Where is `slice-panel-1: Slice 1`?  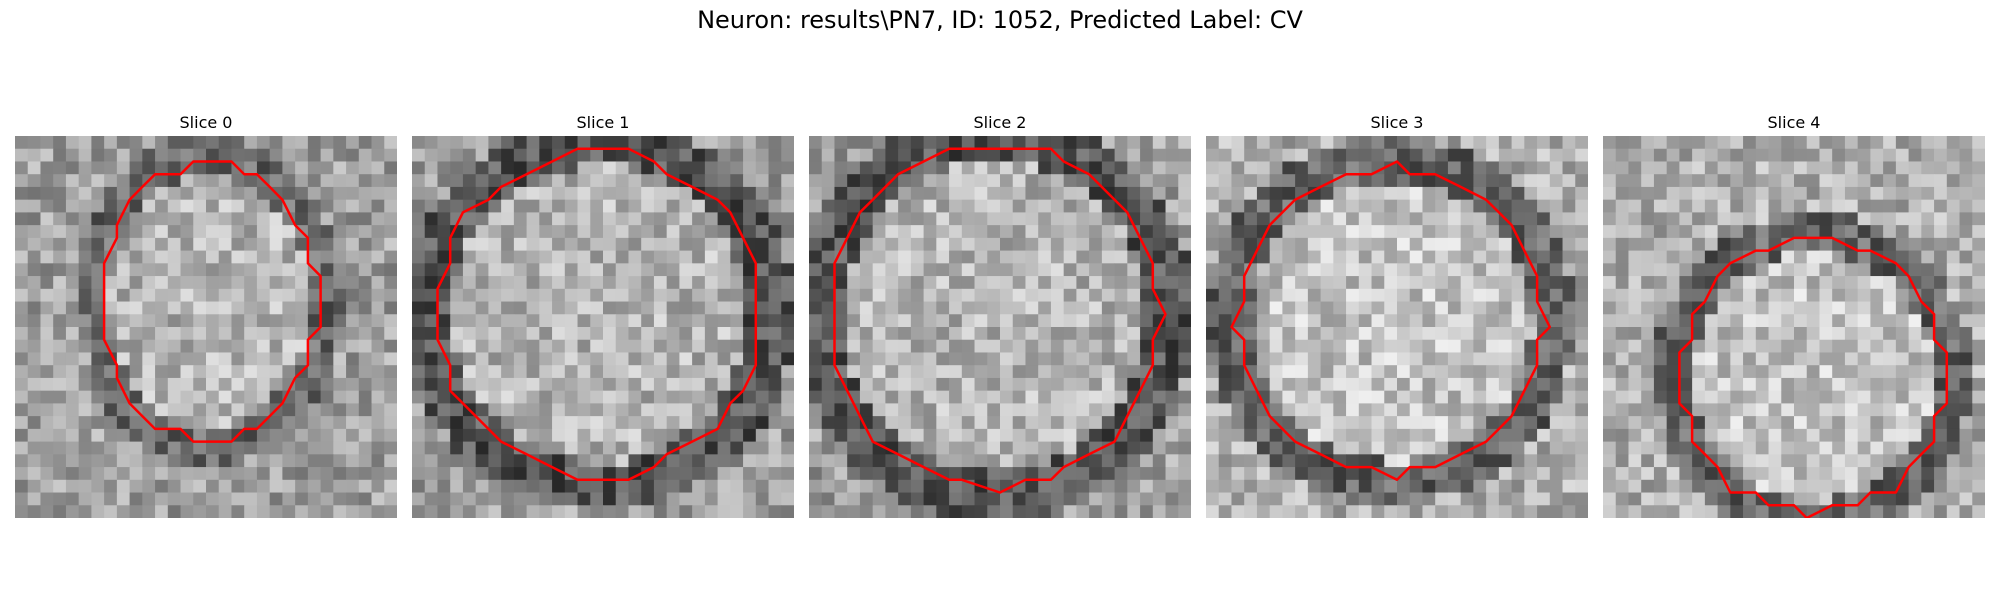
slice-panel-1: Slice 1 is located at coordinates (603, 315).